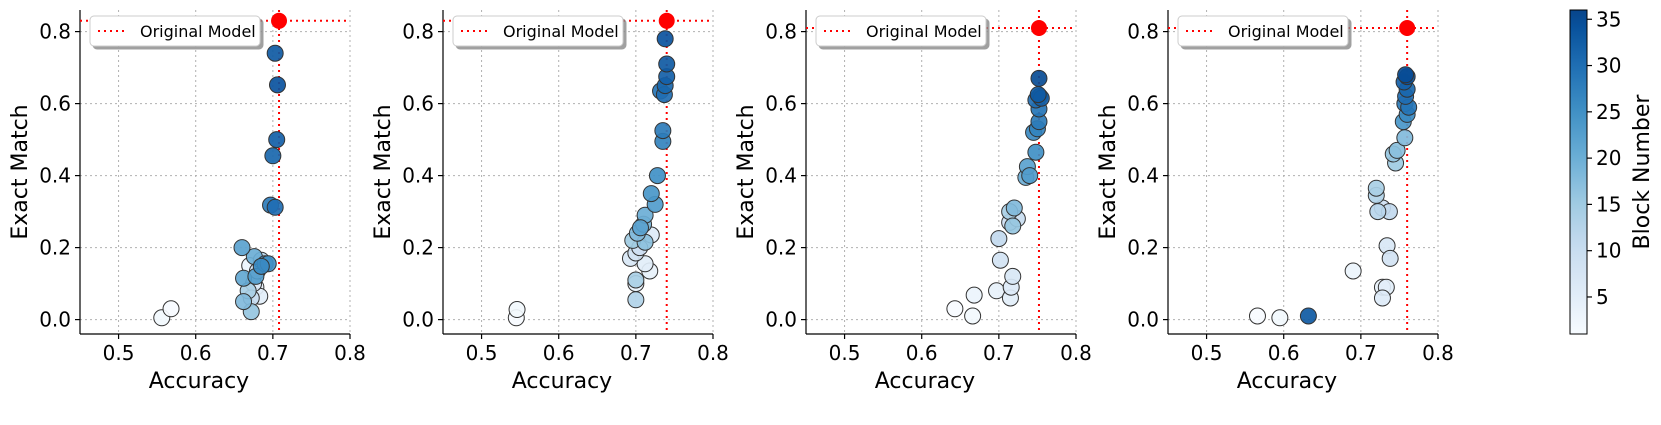 The height and width of the screenshot is (425, 1661). What do you see at coordinates (1578, 172) in the screenshot?
I see `colorbar-scale` at bounding box center [1578, 172].